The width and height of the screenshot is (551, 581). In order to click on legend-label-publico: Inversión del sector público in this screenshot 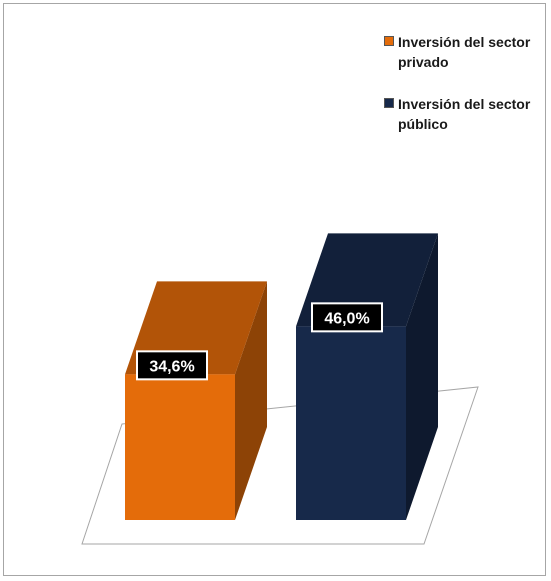, I will do `click(464, 114)`.